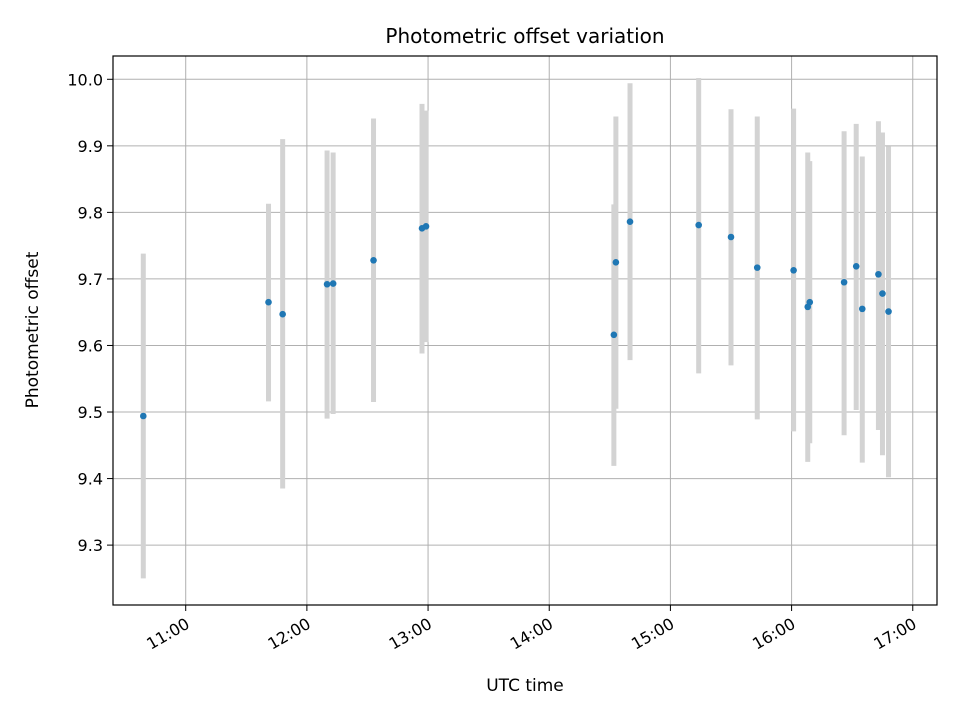 This screenshot has width=960, height=720. I want to click on y-tick-label: 9.5, so click(90, 412).